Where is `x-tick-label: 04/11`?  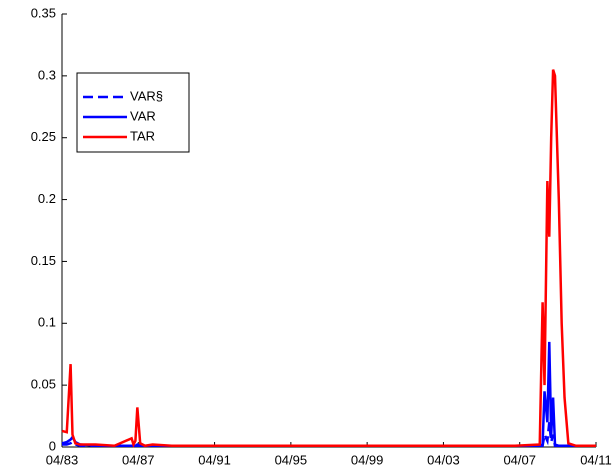 x-tick-label: 04/11 is located at coordinates (596, 459).